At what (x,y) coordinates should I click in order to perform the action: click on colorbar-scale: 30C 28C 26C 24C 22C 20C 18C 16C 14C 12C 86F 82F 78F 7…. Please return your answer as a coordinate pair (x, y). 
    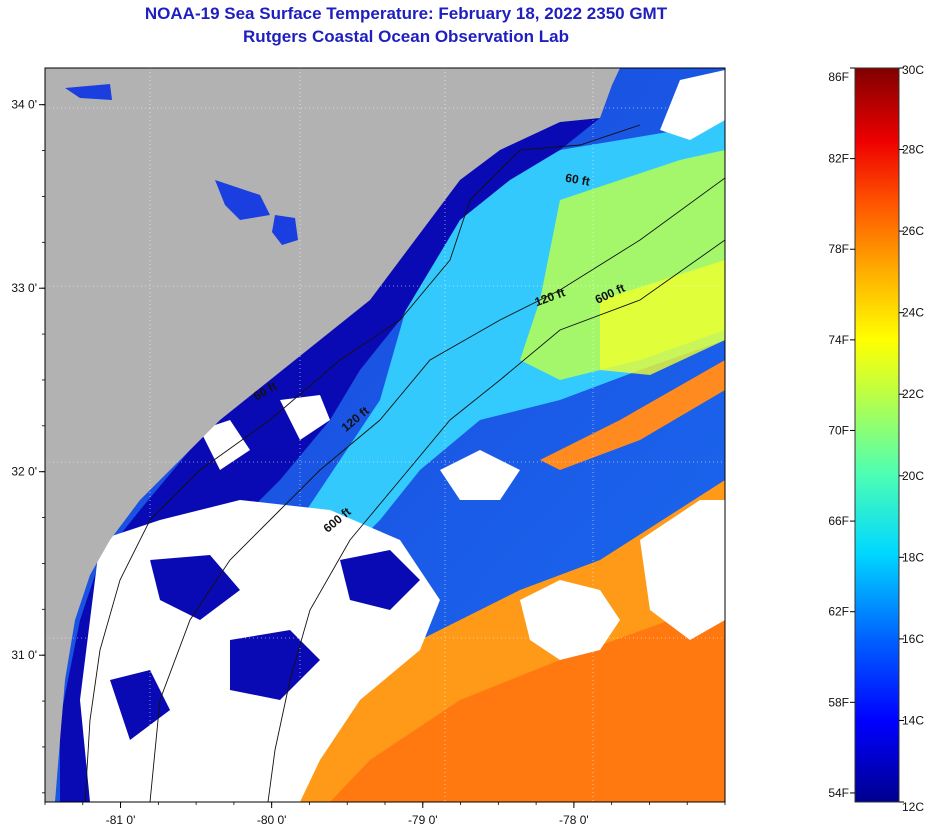
    Looking at the image, I should click on (876, 438).